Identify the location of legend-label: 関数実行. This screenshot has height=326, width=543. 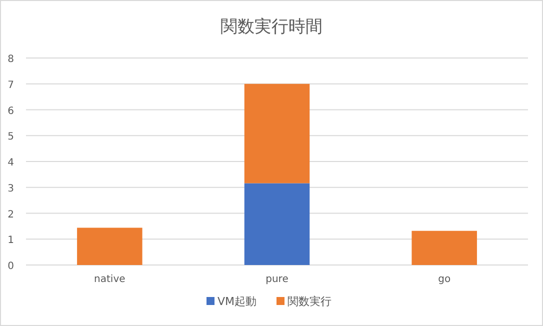
(310, 301).